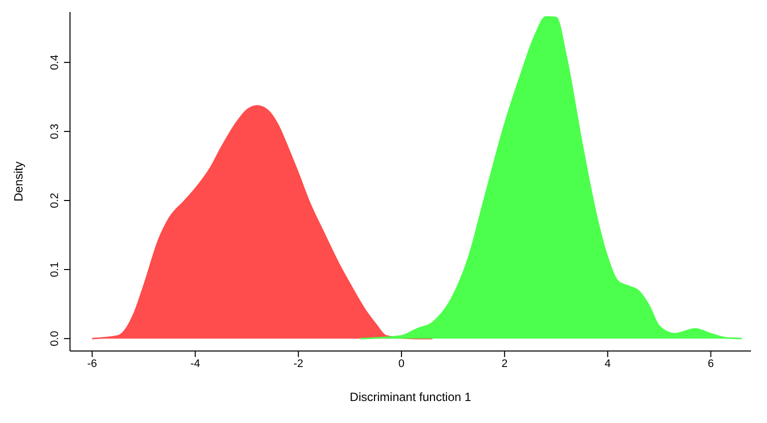 Image resolution: width=767 pixels, height=423 pixels. I want to click on y-tick-label: 0.4, so click(55, 62).